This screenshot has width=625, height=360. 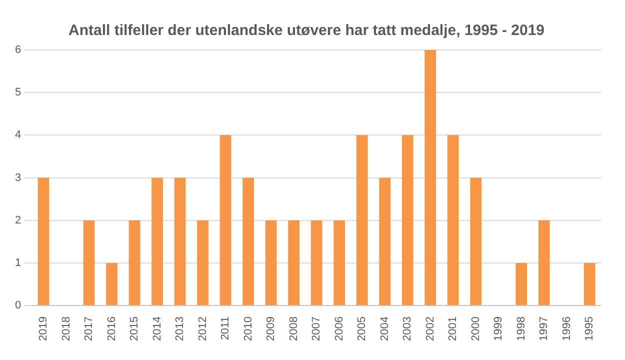 What do you see at coordinates (339, 329) in the screenshot?
I see `x-tick-label: 2006` at bounding box center [339, 329].